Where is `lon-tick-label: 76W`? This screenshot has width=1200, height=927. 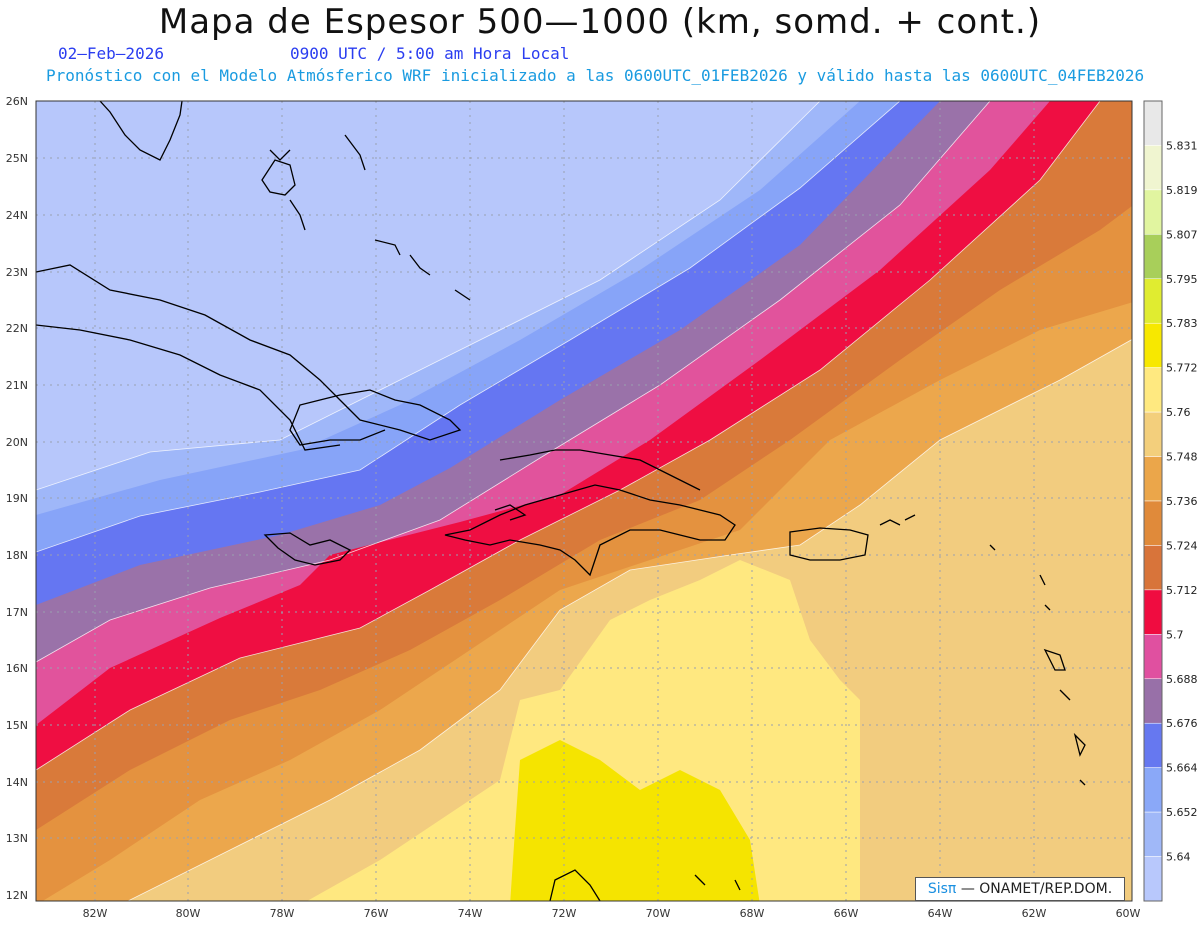
lon-tick-label: 76W is located at coordinates (376, 913).